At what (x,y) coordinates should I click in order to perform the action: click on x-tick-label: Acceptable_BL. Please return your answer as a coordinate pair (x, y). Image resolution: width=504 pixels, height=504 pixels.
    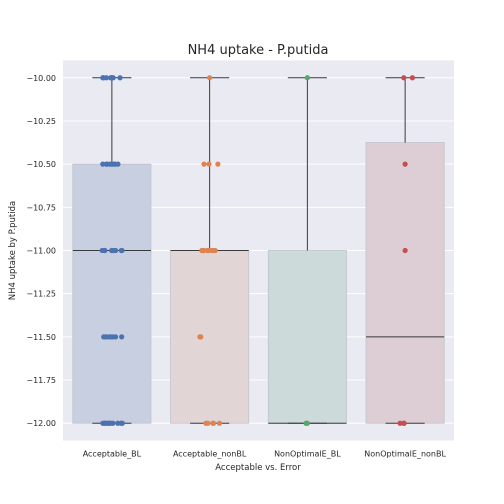
    Looking at the image, I should click on (112, 454).